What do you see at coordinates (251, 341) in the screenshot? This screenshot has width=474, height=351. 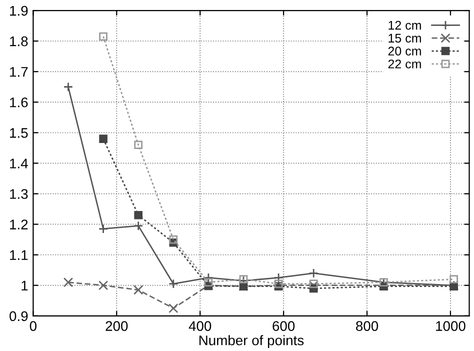 I see `x-axis-title: Number of points` at bounding box center [251, 341].